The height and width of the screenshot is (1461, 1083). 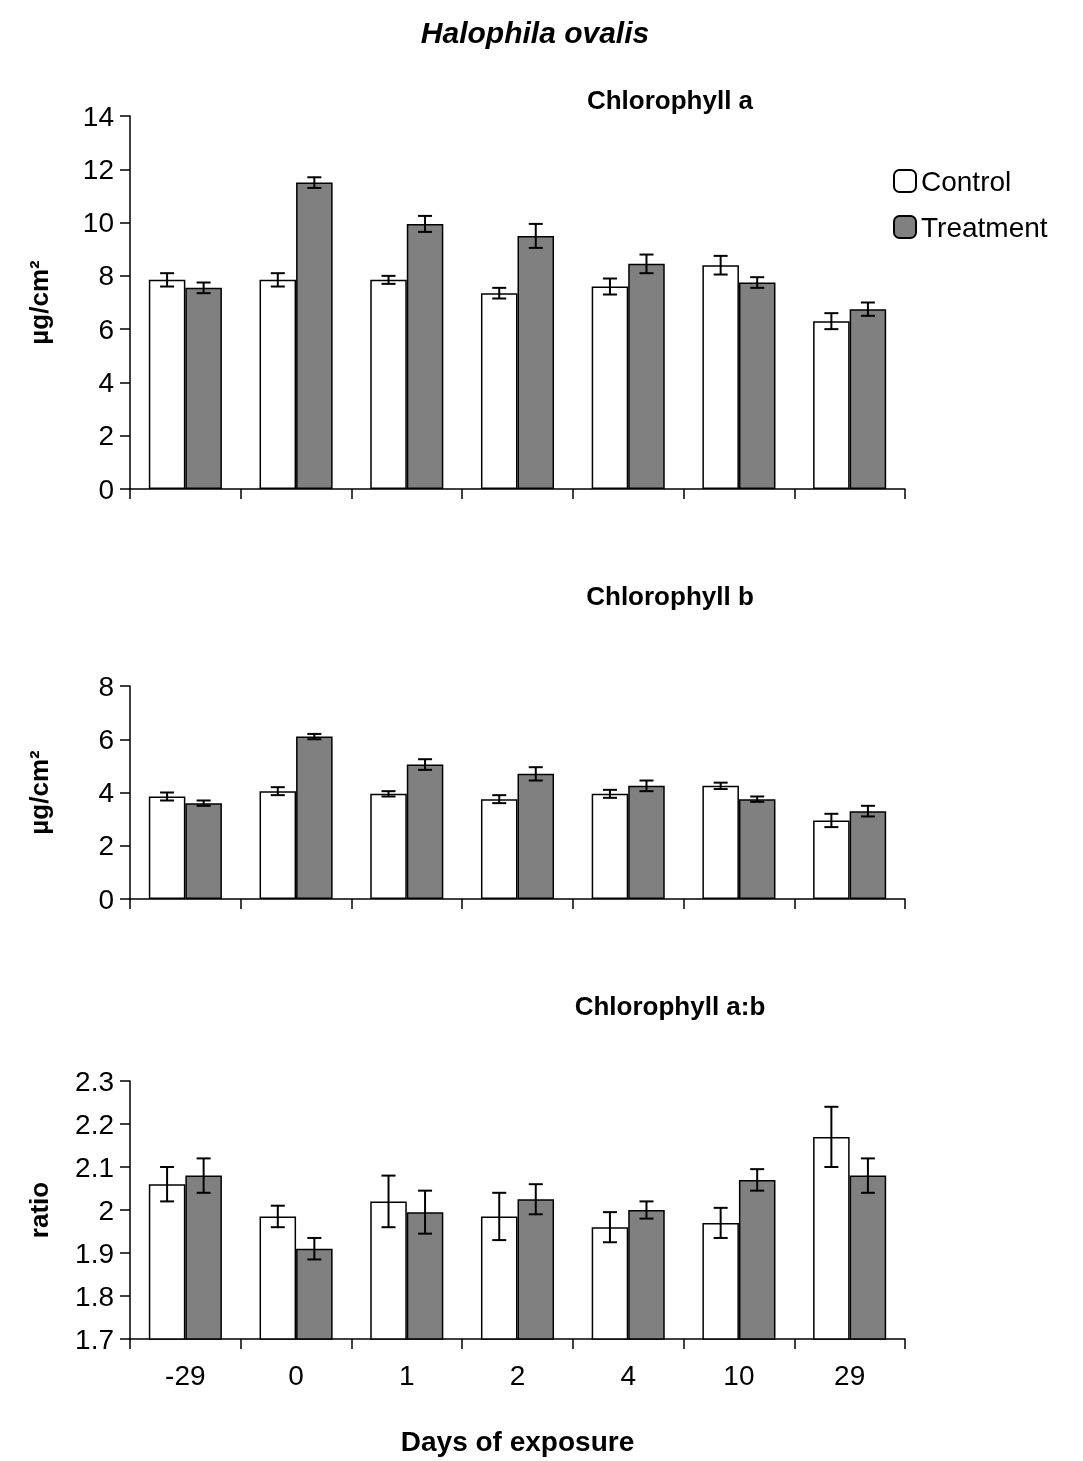 What do you see at coordinates (94, 1124) in the screenshot?
I see `y-tick-label: 2.2` at bounding box center [94, 1124].